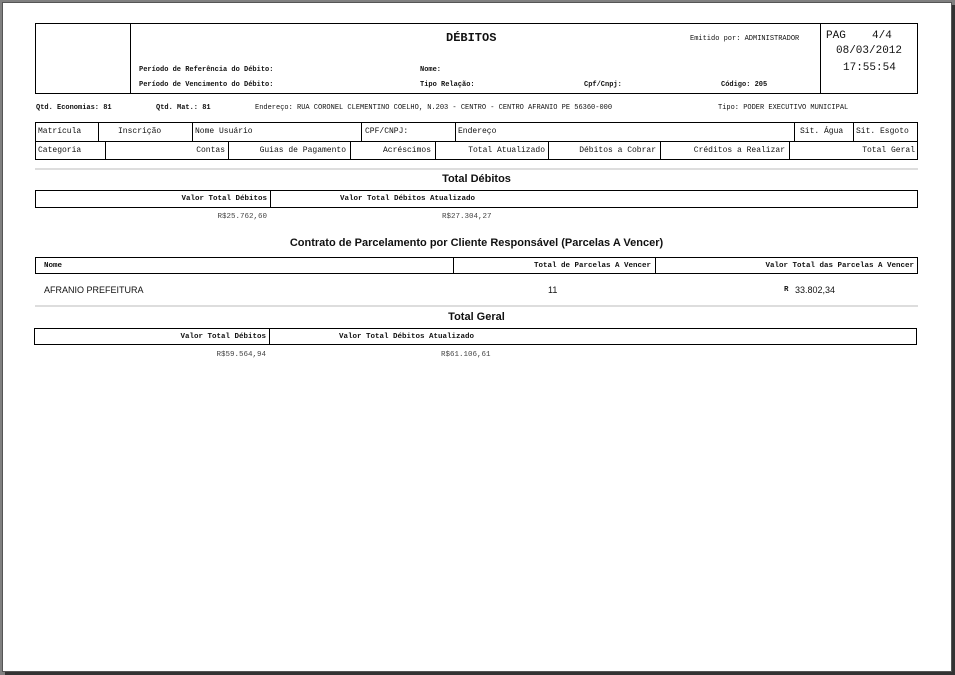  I want to click on relation-type-label: Tipo Relação:, so click(447, 85).